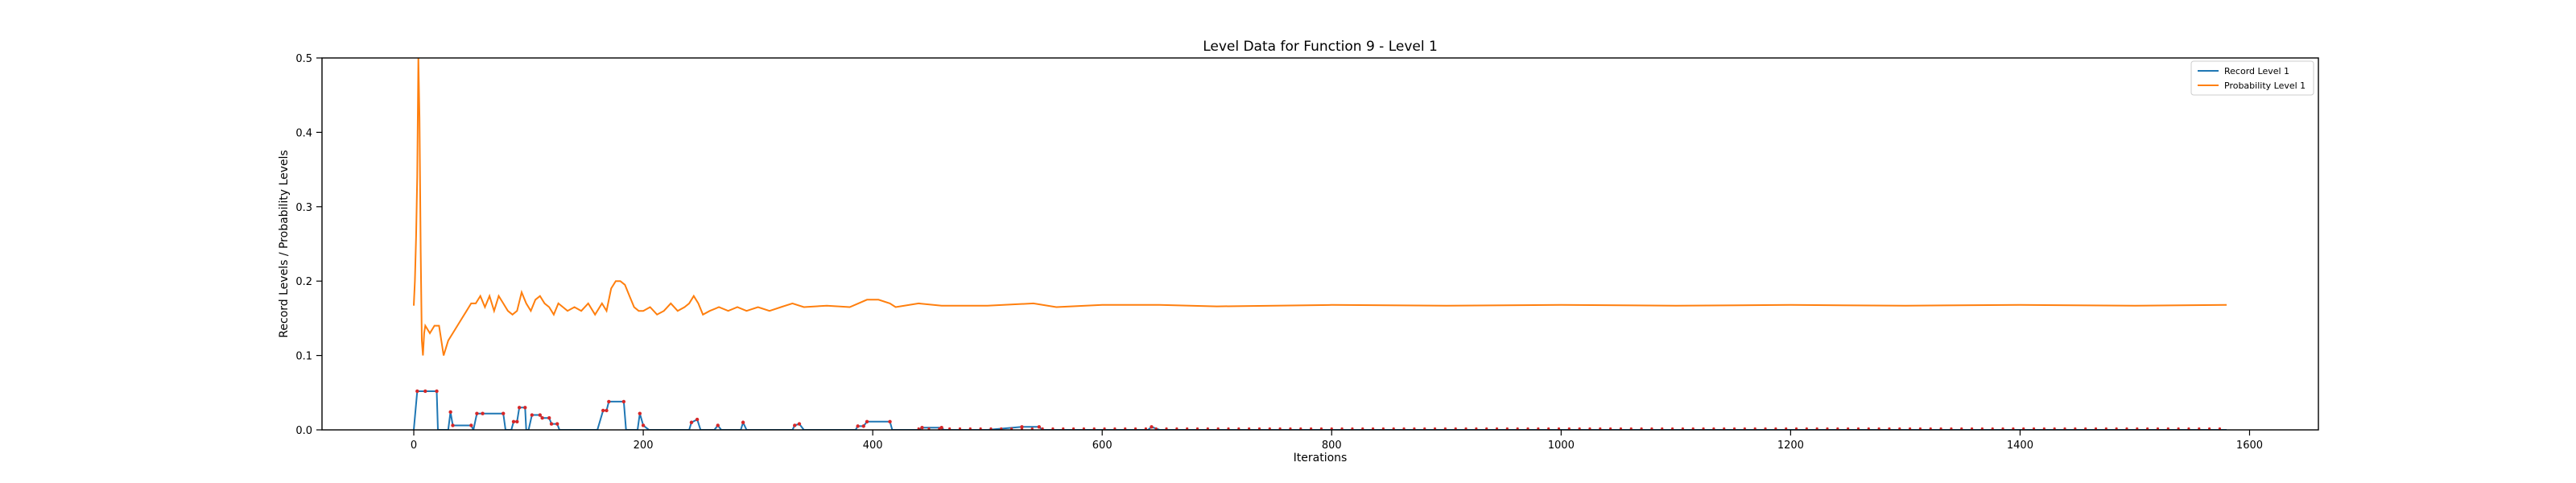 This screenshot has width=2576, height=483. What do you see at coordinates (2020, 446) in the screenshot?
I see `x-tick-label: 1400` at bounding box center [2020, 446].